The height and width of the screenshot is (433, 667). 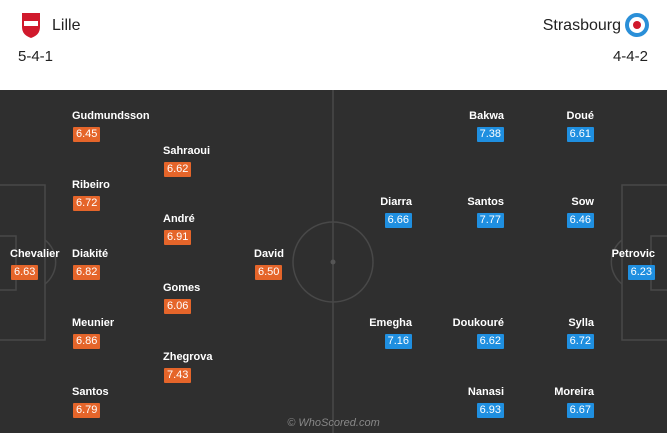 What do you see at coordinates (188, 357) in the screenshot?
I see `player-name: Zhegrova` at bounding box center [188, 357].